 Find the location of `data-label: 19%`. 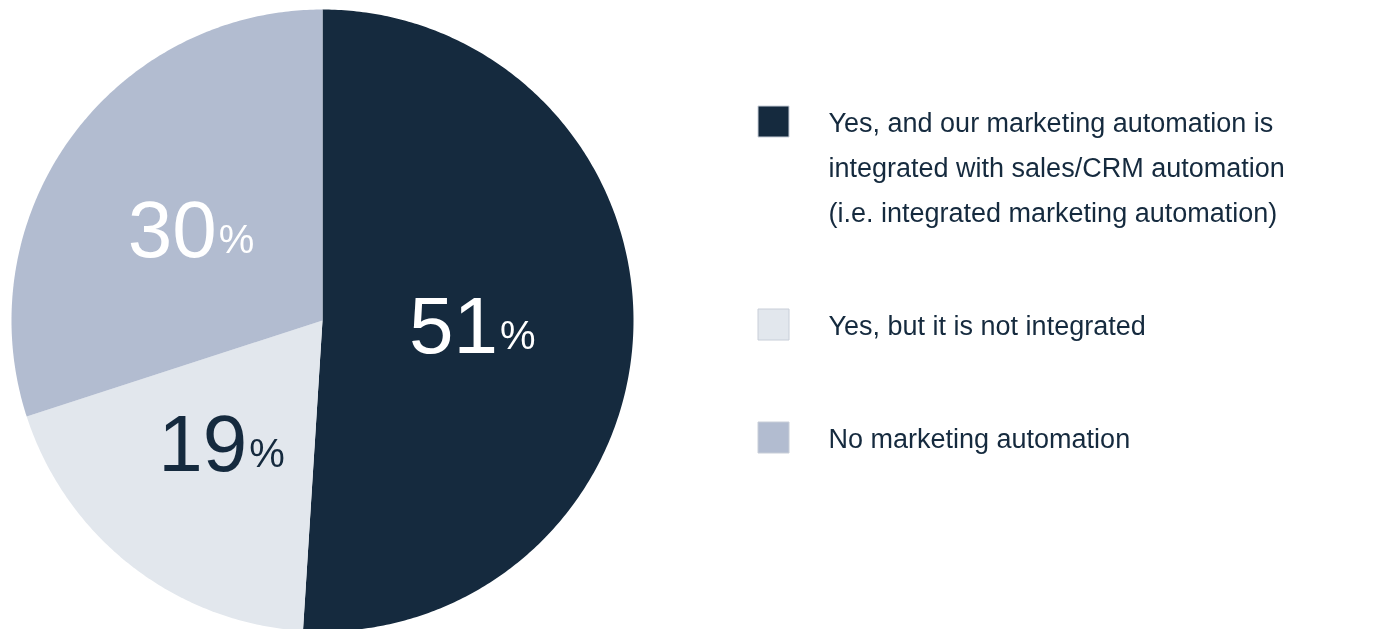

data-label: 19% is located at coordinates (221, 443).